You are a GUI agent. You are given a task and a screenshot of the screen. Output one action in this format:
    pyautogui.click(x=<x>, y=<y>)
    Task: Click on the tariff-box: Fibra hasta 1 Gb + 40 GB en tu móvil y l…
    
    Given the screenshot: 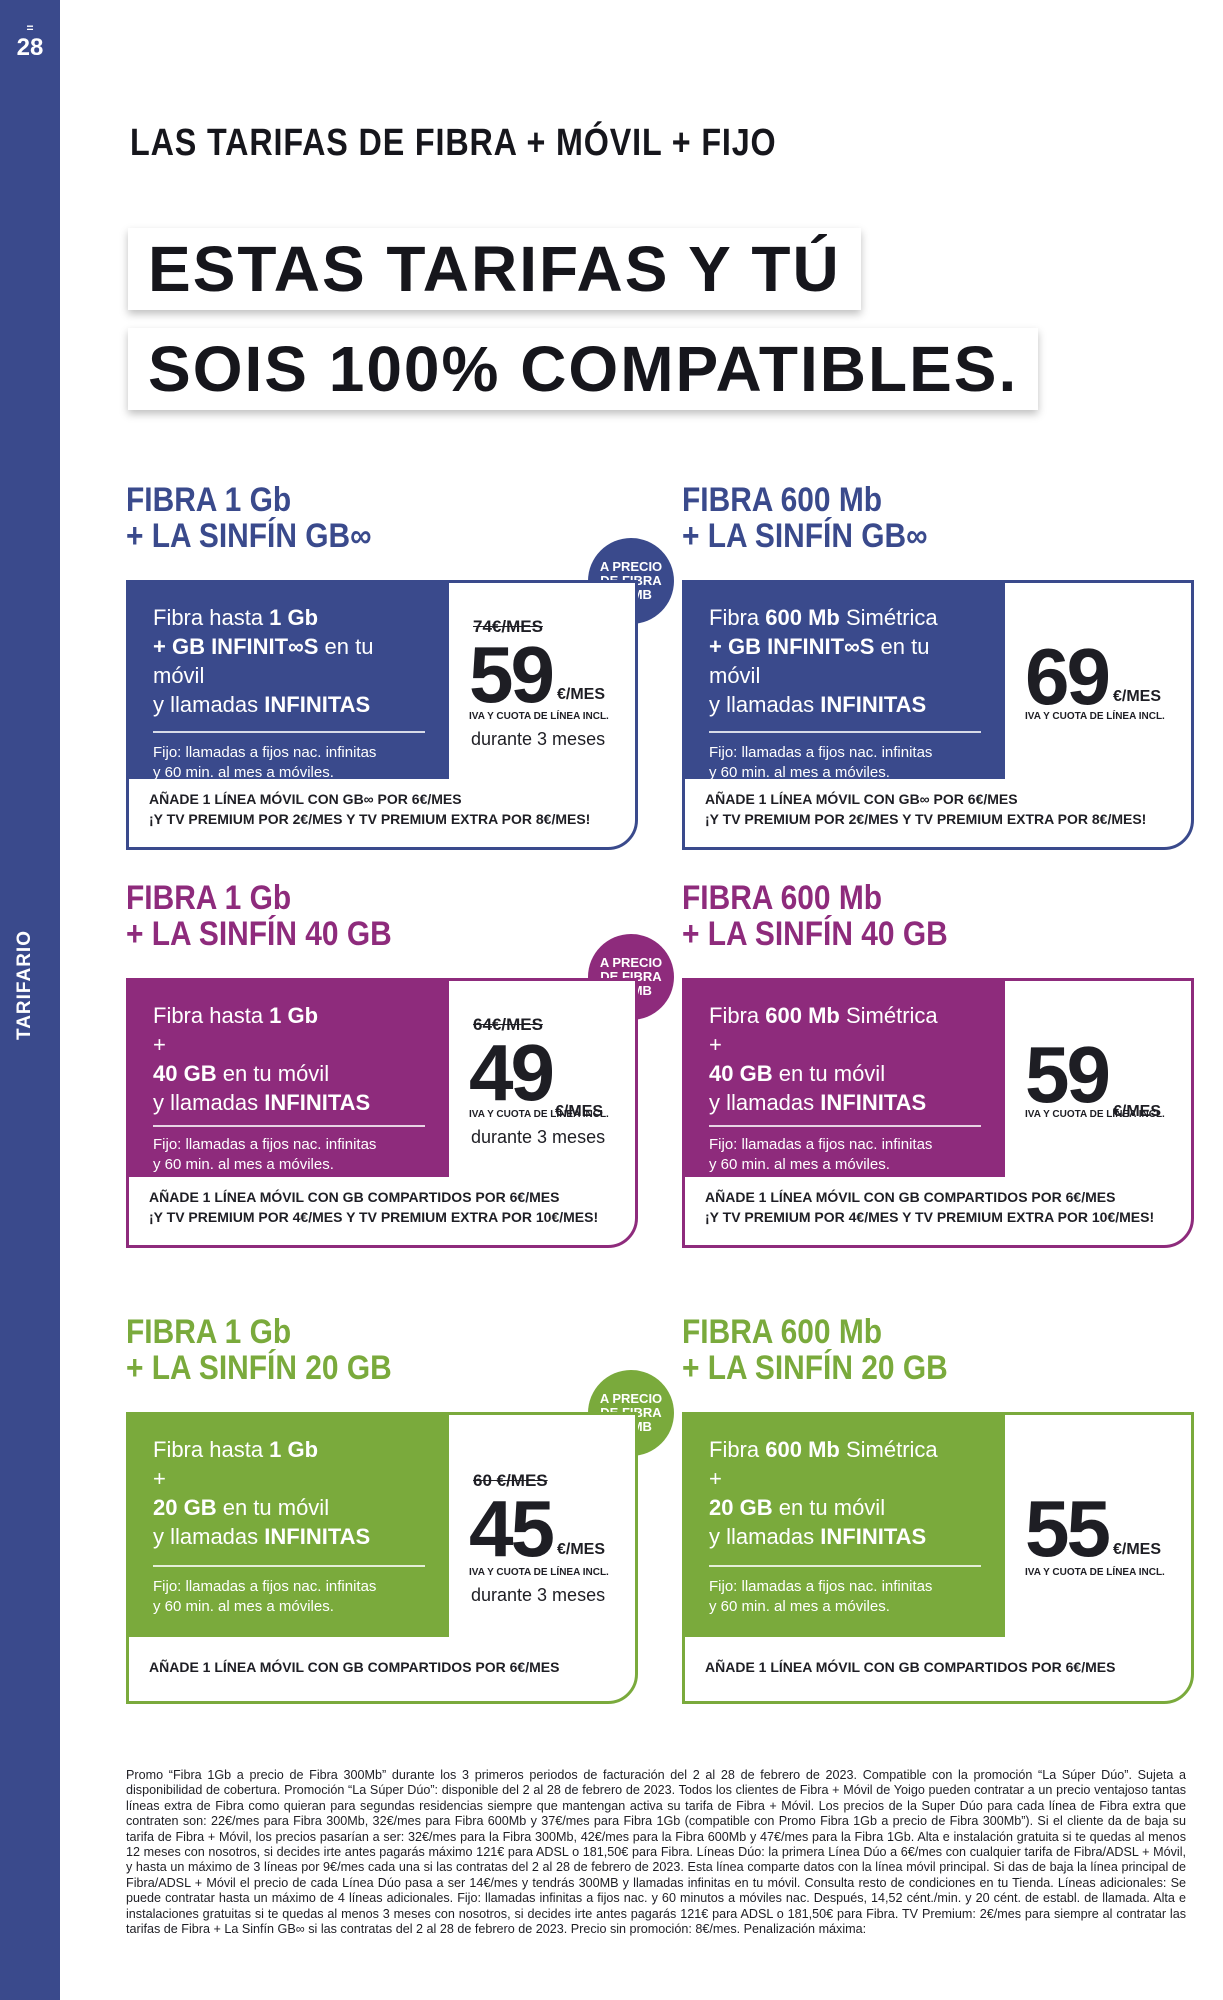 What is the action you would take?
    pyautogui.click(x=382, y=1113)
    